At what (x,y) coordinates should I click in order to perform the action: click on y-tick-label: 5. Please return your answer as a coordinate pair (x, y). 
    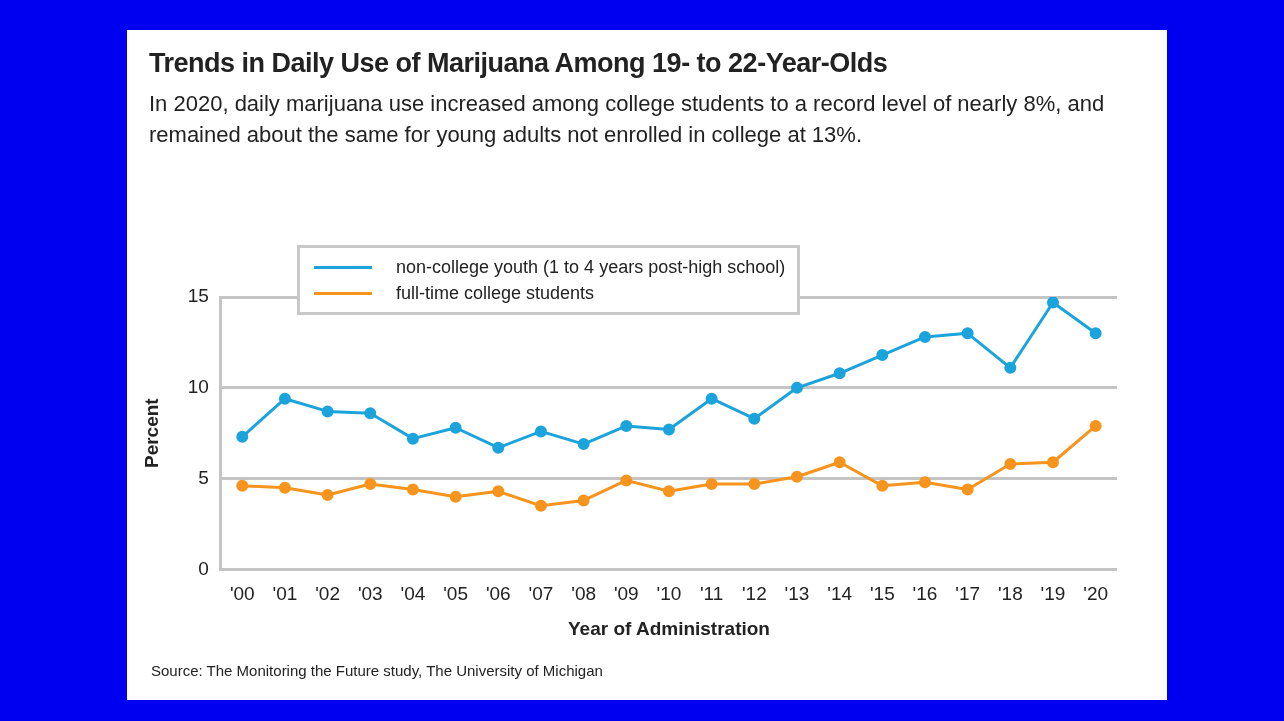
    Looking at the image, I should click on (203, 477).